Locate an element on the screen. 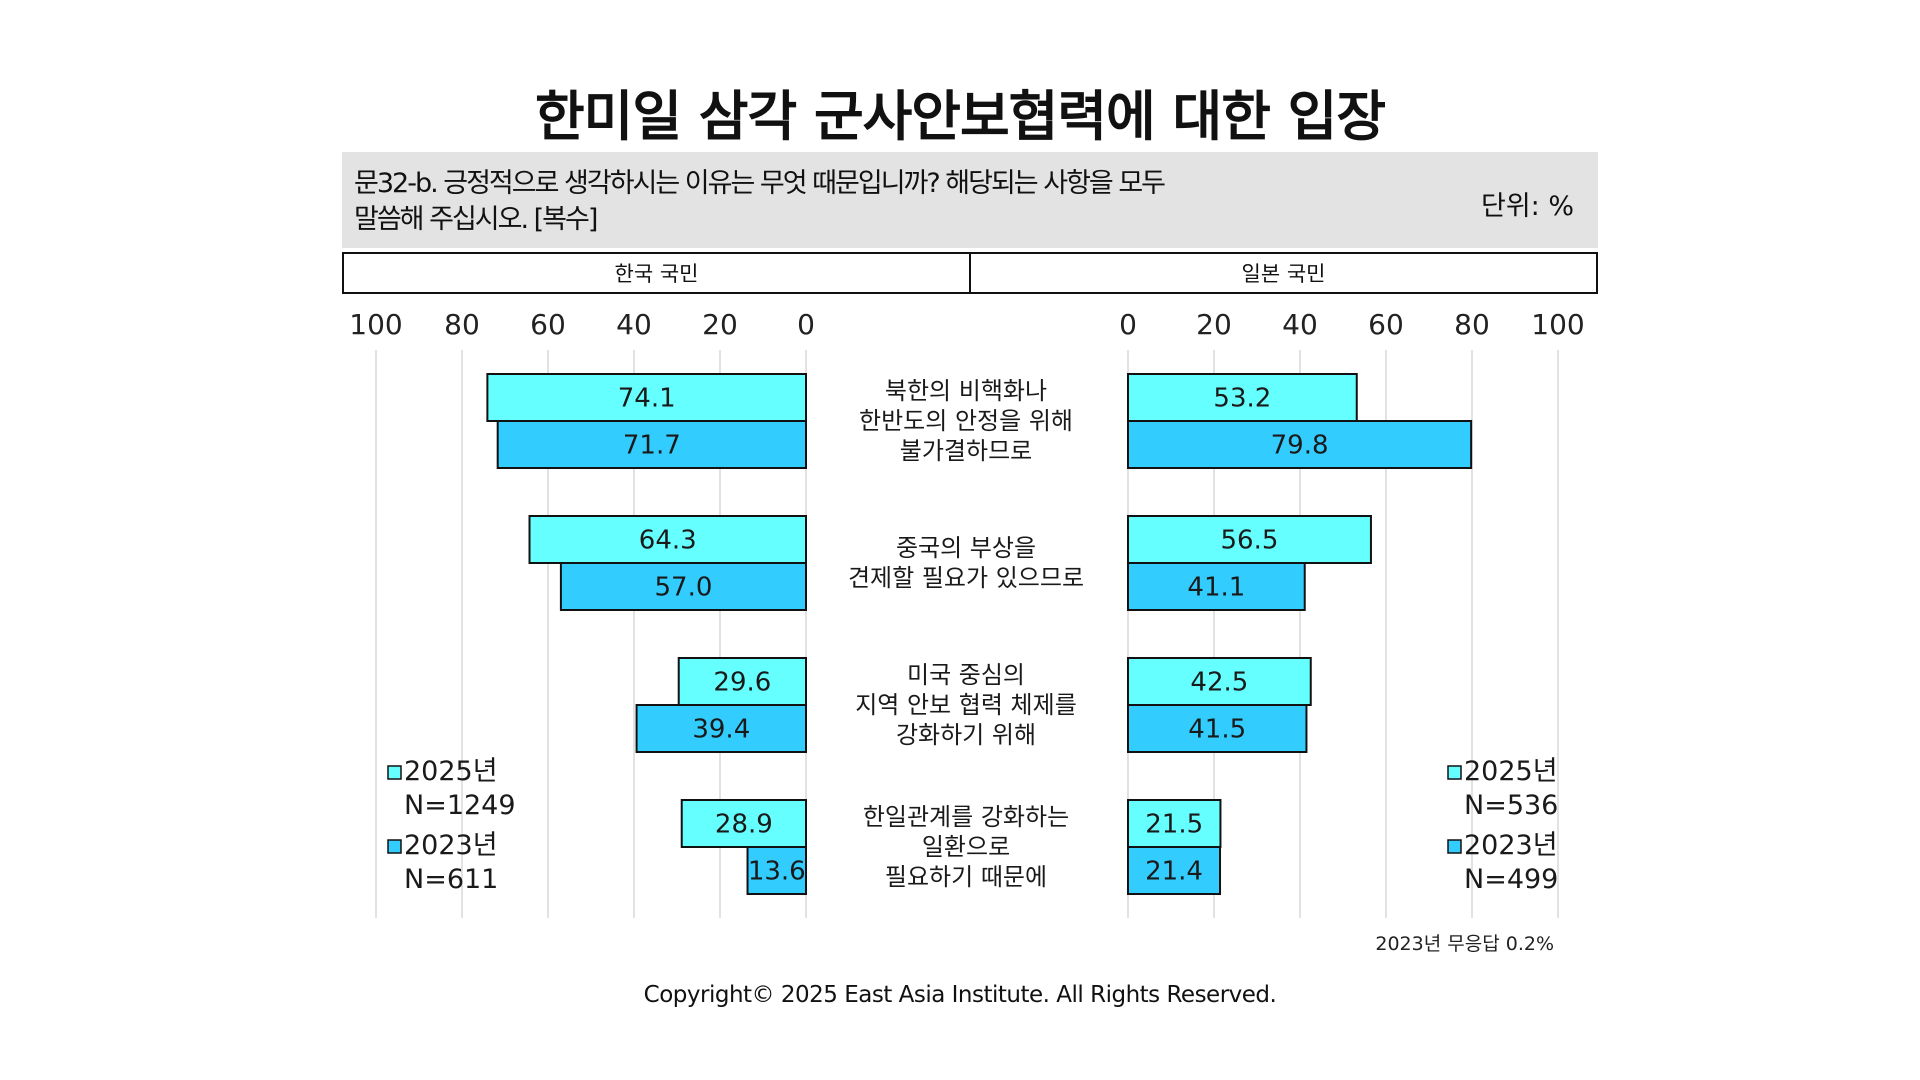  bar-value-label: 29.6 is located at coordinates (742, 683).